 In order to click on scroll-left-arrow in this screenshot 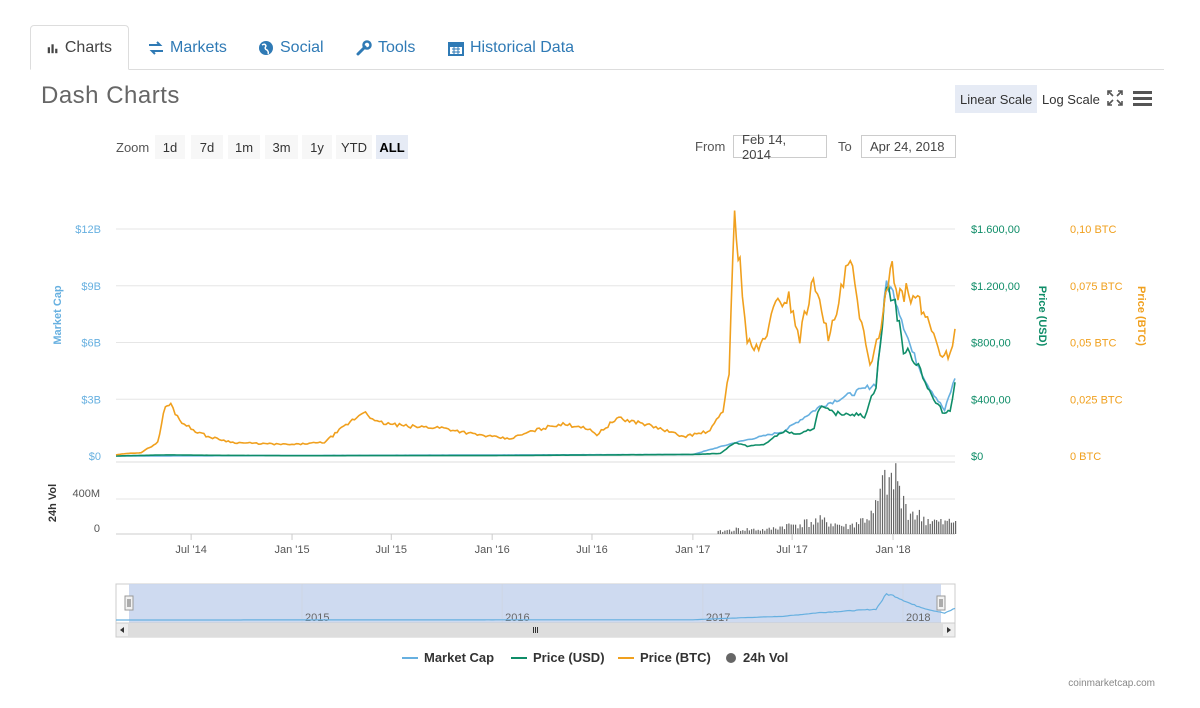, I will do `click(122, 630)`.